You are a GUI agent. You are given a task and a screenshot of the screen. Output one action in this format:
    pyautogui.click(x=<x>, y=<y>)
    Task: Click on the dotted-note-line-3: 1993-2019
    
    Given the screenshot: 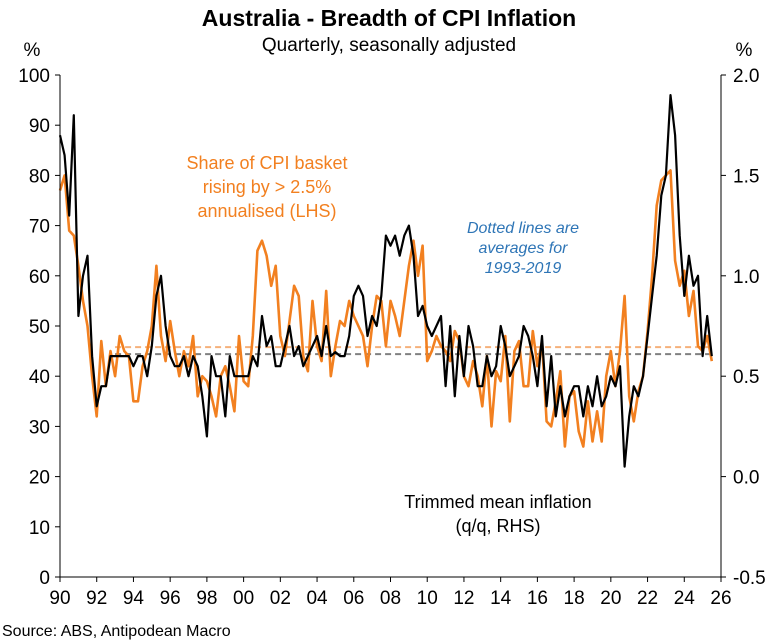 What is the action you would take?
    pyautogui.click(x=523, y=268)
    